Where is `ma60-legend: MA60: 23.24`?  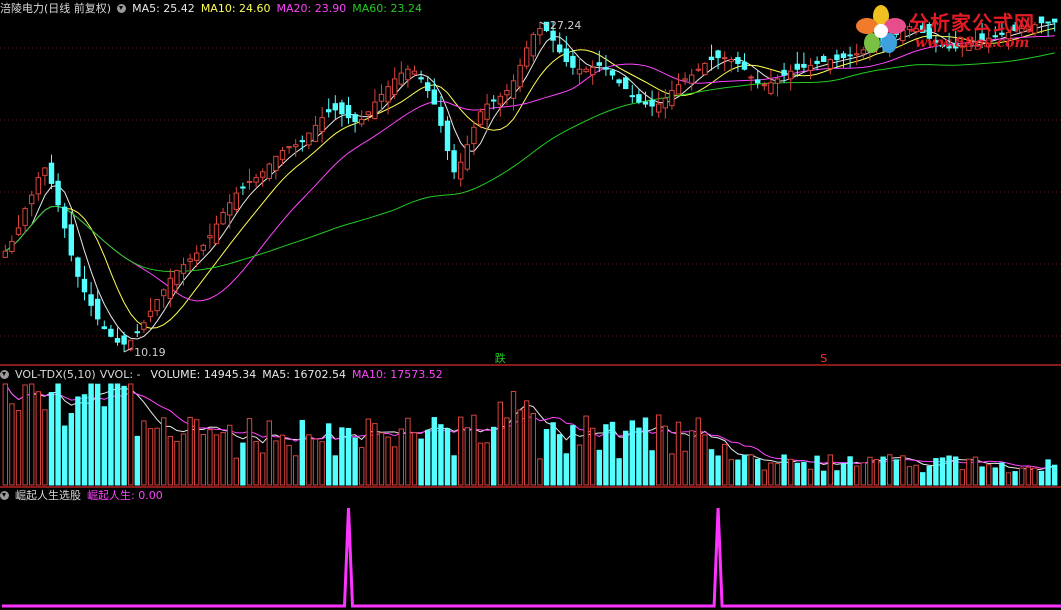
ma60-legend: MA60: 23.24 is located at coordinates (387, 8).